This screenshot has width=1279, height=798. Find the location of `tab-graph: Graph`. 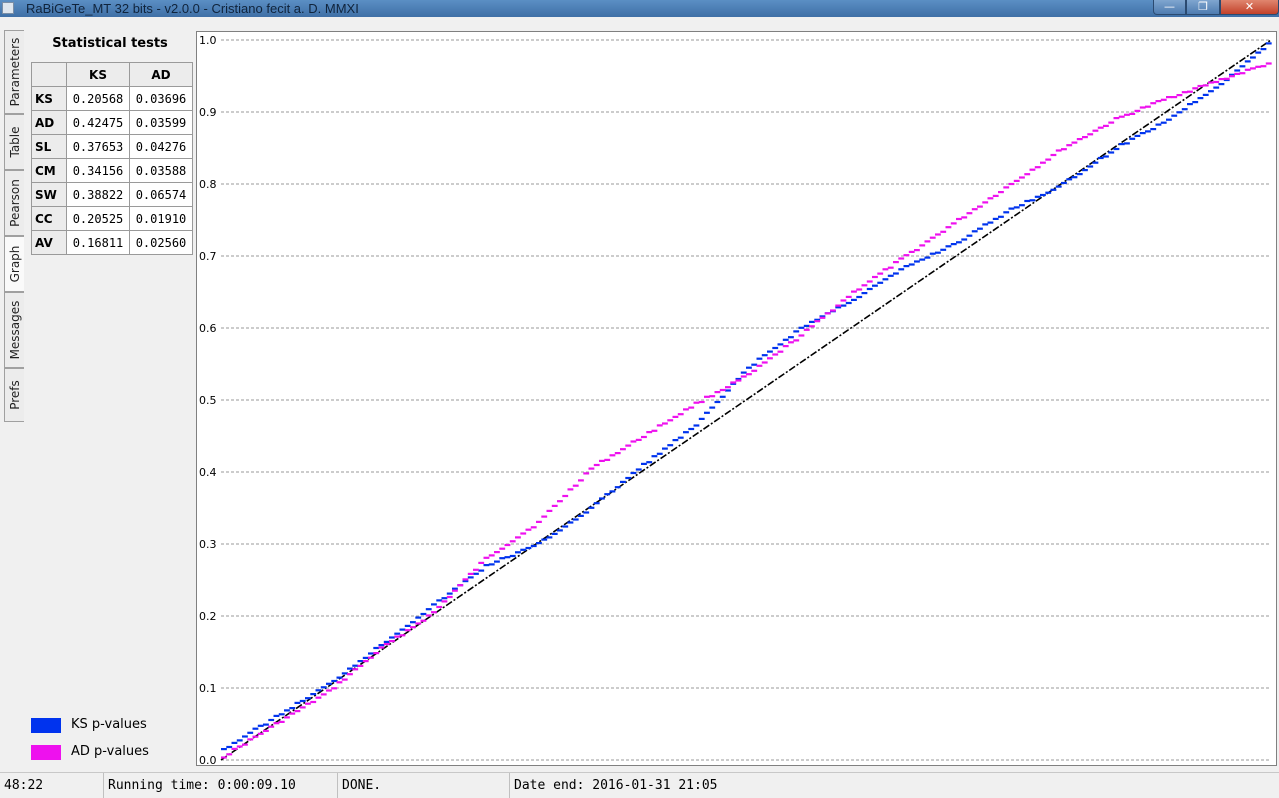

tab-graph: Graph is located at coordinates (14, 264).